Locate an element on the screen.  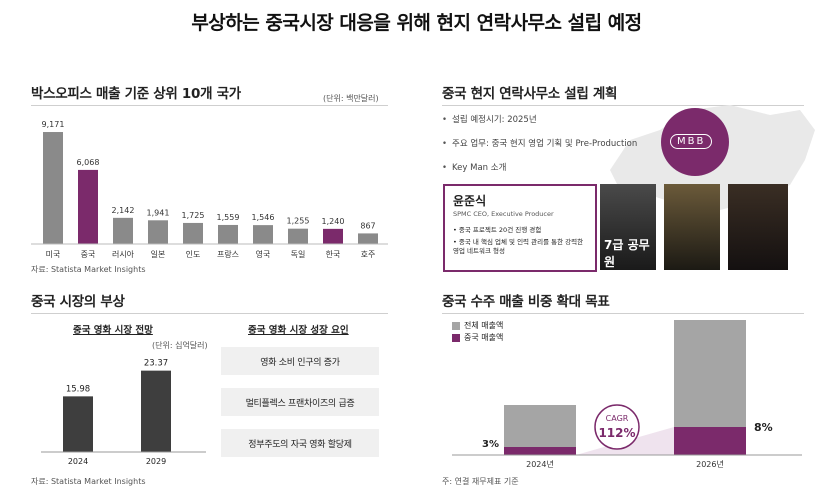
tick-label: 2024 is located at coordinates (78, 461).